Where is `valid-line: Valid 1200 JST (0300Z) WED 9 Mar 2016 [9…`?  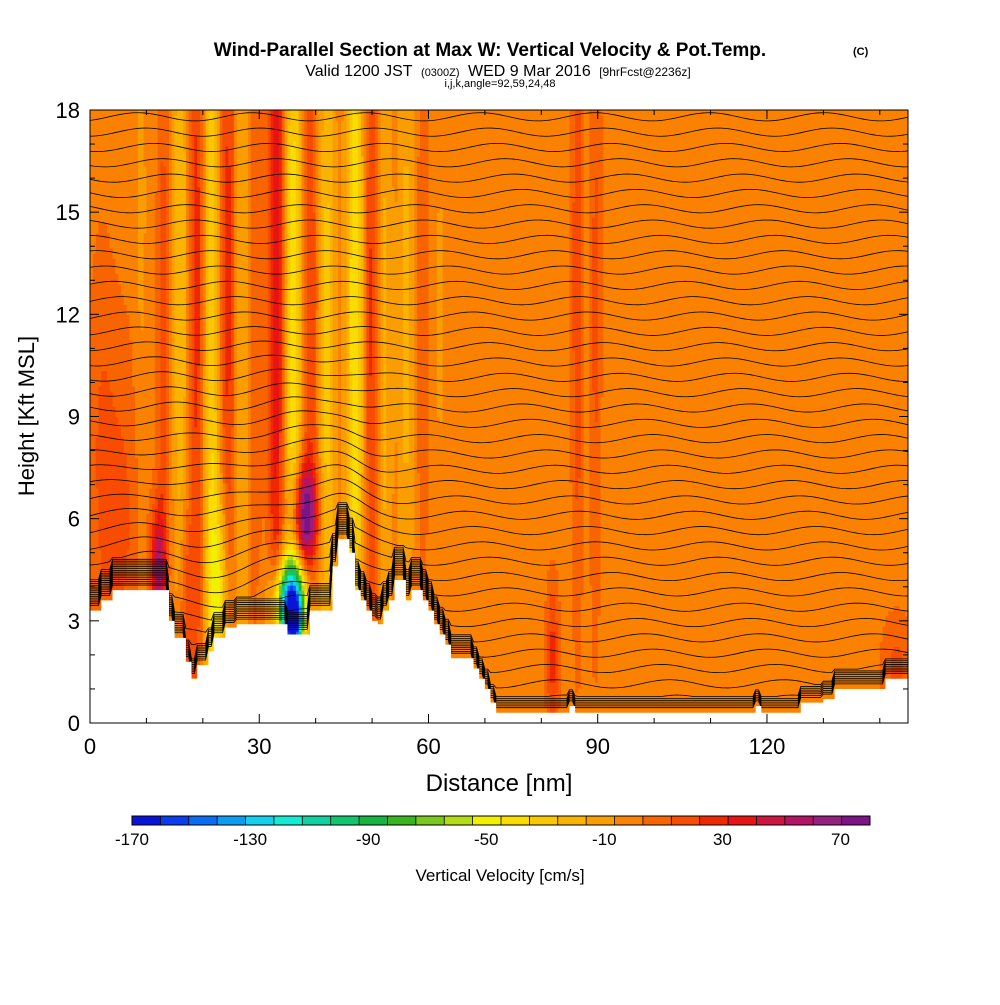 valid-line: Valid 1200 JST (0300Z) WED 9 Mar 2016 [9… is located at coordinates (498, 71).